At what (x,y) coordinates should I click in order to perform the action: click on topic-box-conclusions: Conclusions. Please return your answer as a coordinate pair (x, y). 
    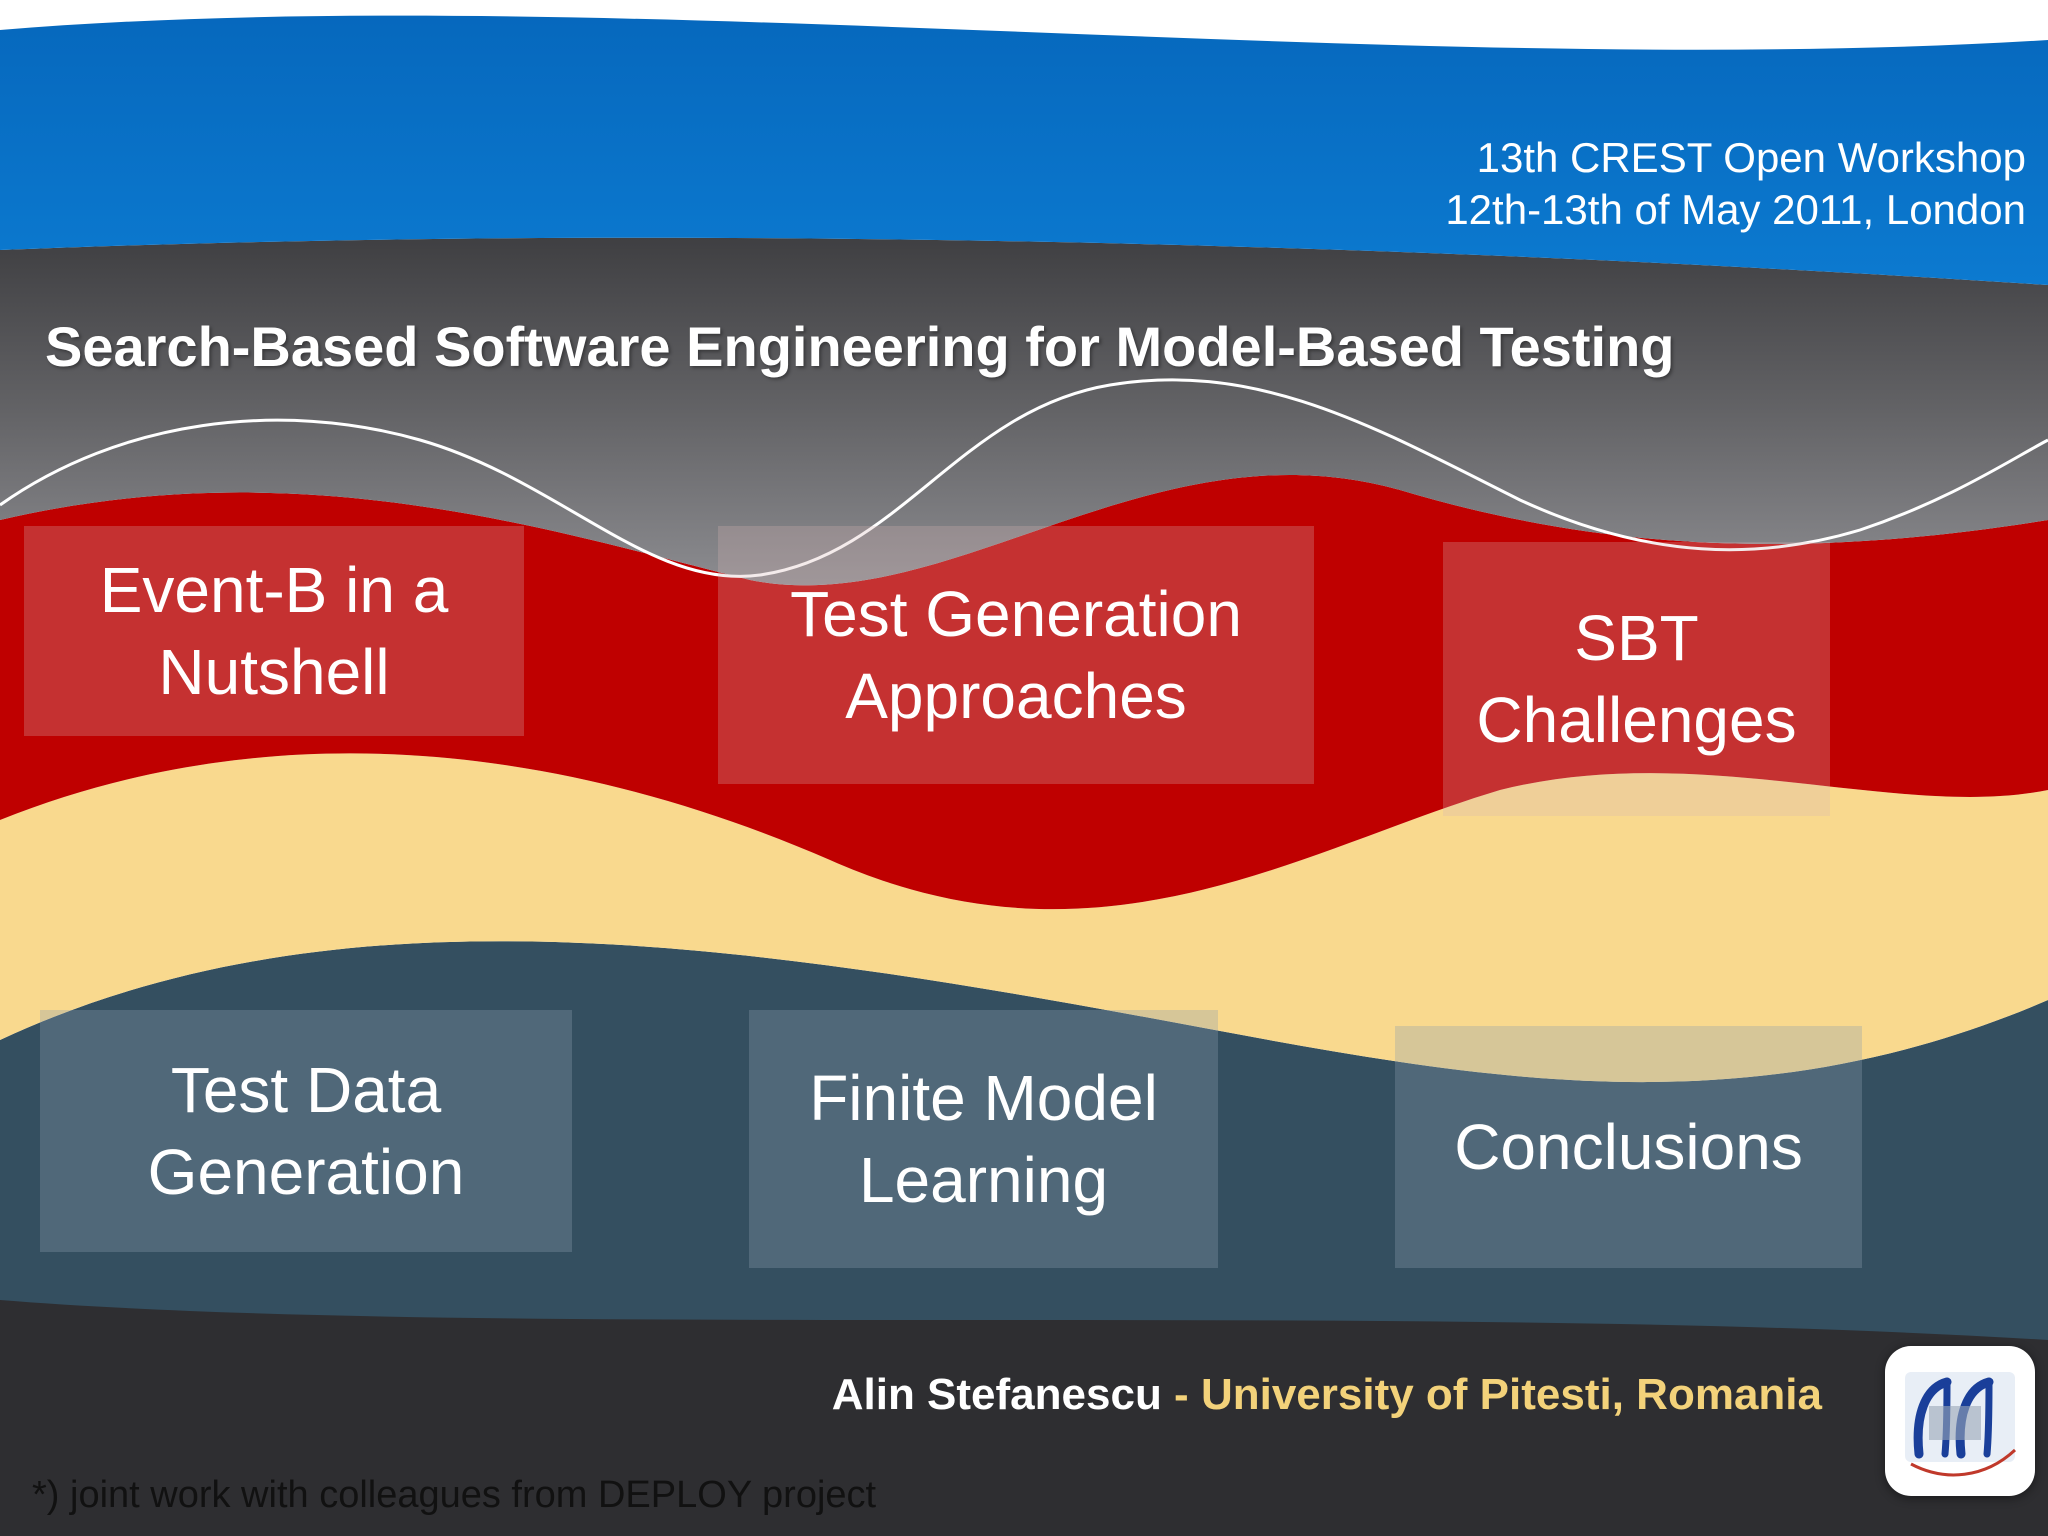
    Looking at the image, I should click on (1628, 1147).